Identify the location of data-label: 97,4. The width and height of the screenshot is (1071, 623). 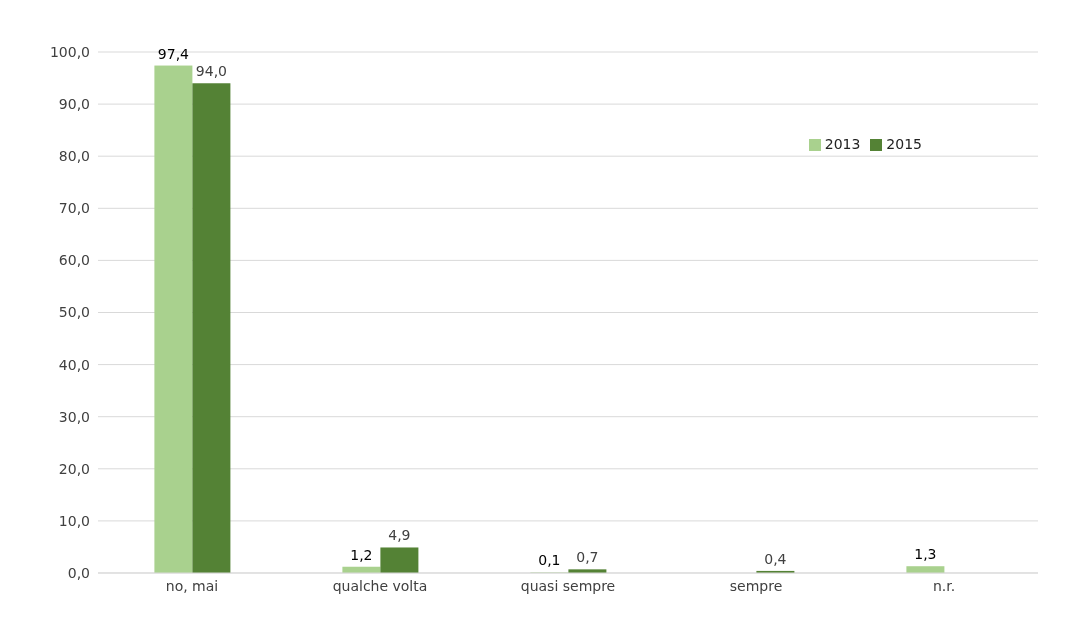
(173, 53).